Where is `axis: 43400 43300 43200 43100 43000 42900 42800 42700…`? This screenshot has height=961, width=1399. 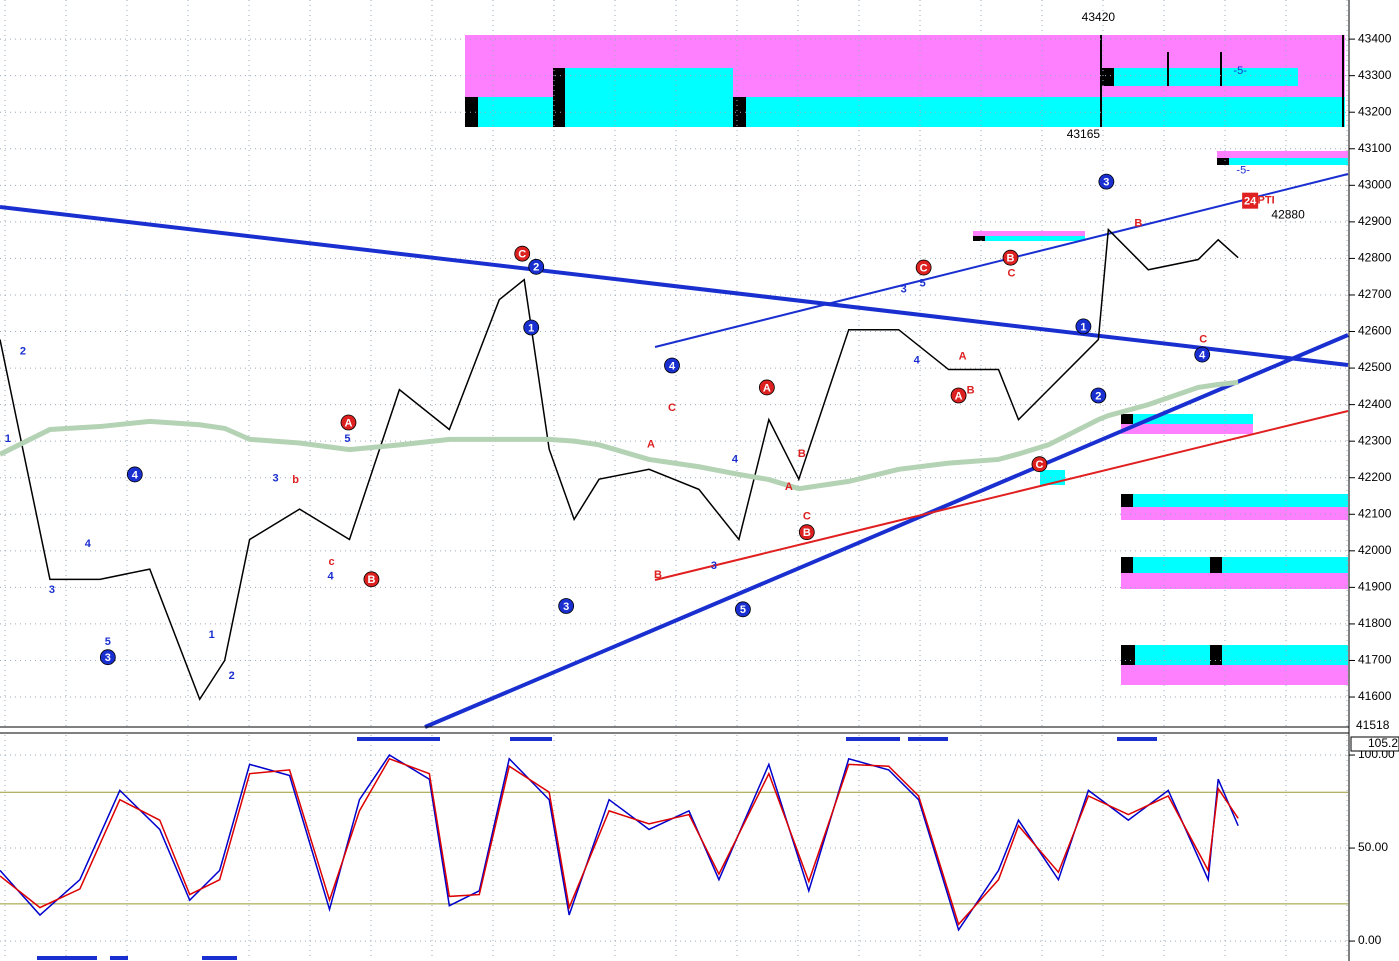
axis: 43400 43300 43200 43100 43000 42900 42800 42700… is located at coordinates (1374, 489).